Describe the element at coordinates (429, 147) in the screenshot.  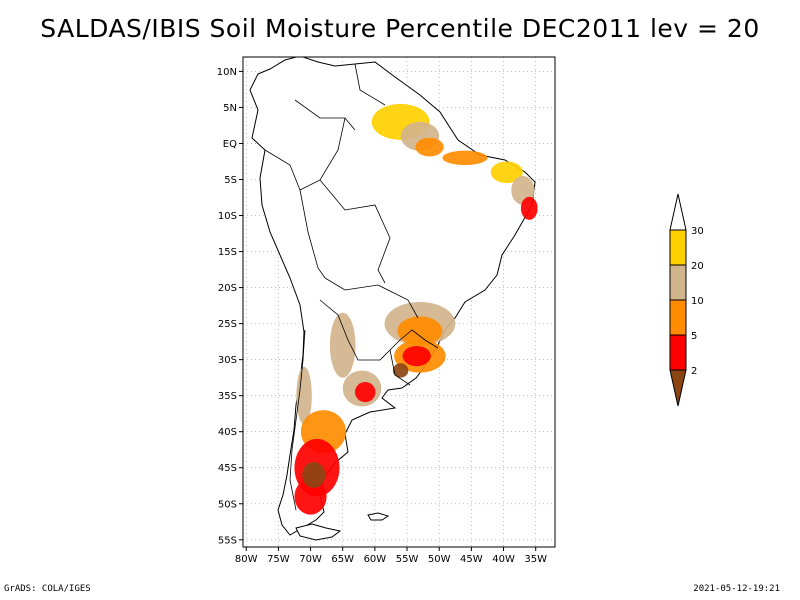
I see `anomaly-para-dry-core` at that location.